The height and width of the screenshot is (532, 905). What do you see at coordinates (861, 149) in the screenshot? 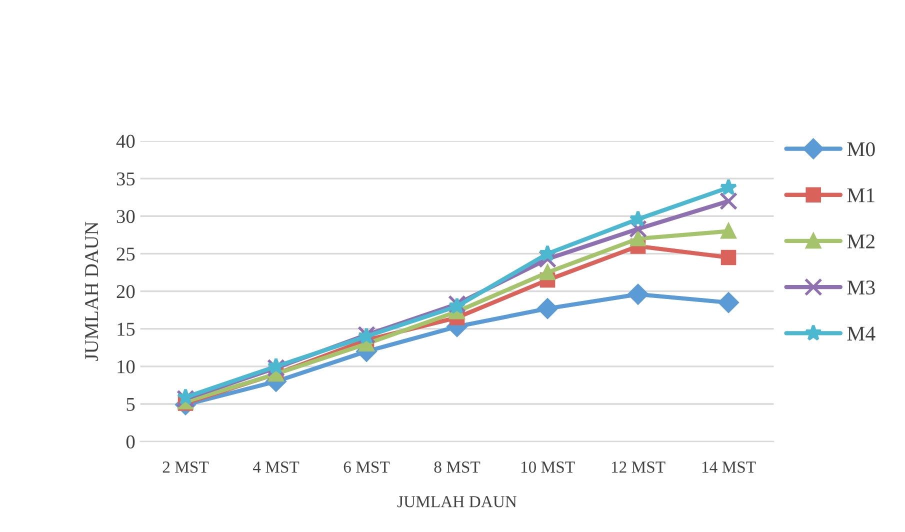
I see `legend-label: M0` at bounding box center [861, 149].